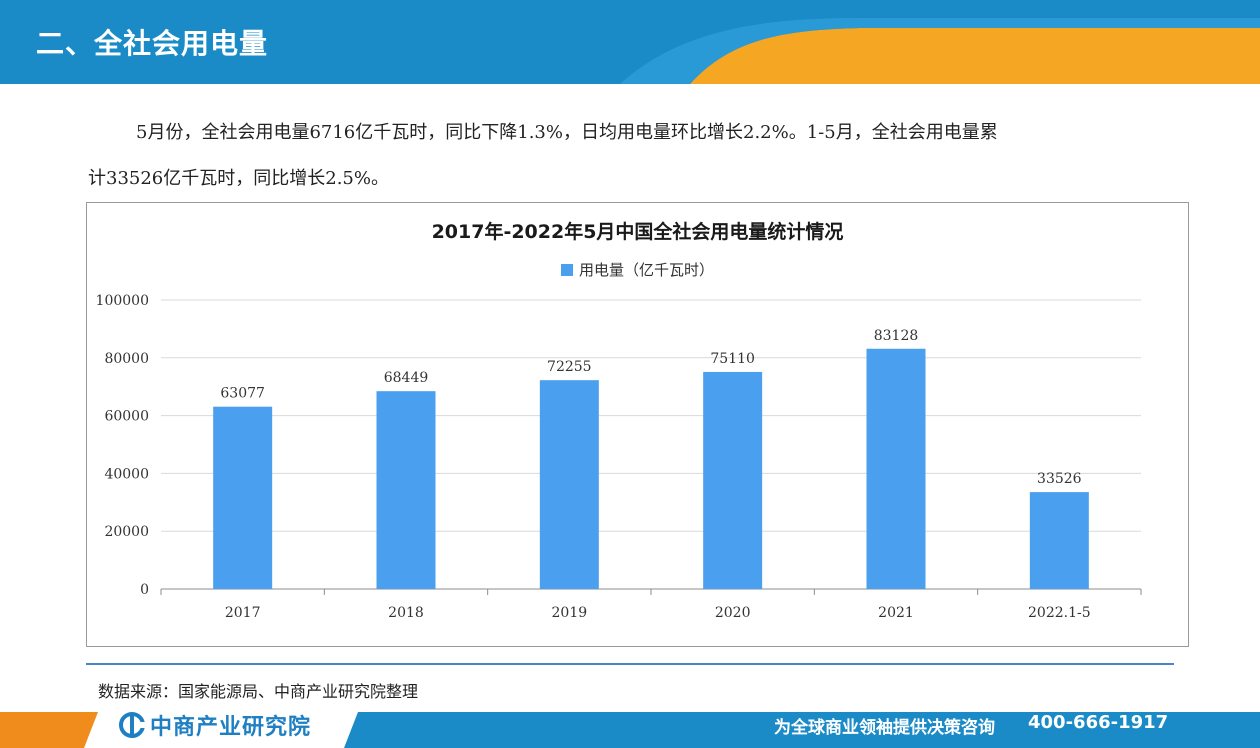 The height and width of the screenshot is (748, 1260). What do you see at coordinates (1098, 722) in the screenshot?
I see `footer-phone: 400-666-1917` at bounding box center [1098, 722].